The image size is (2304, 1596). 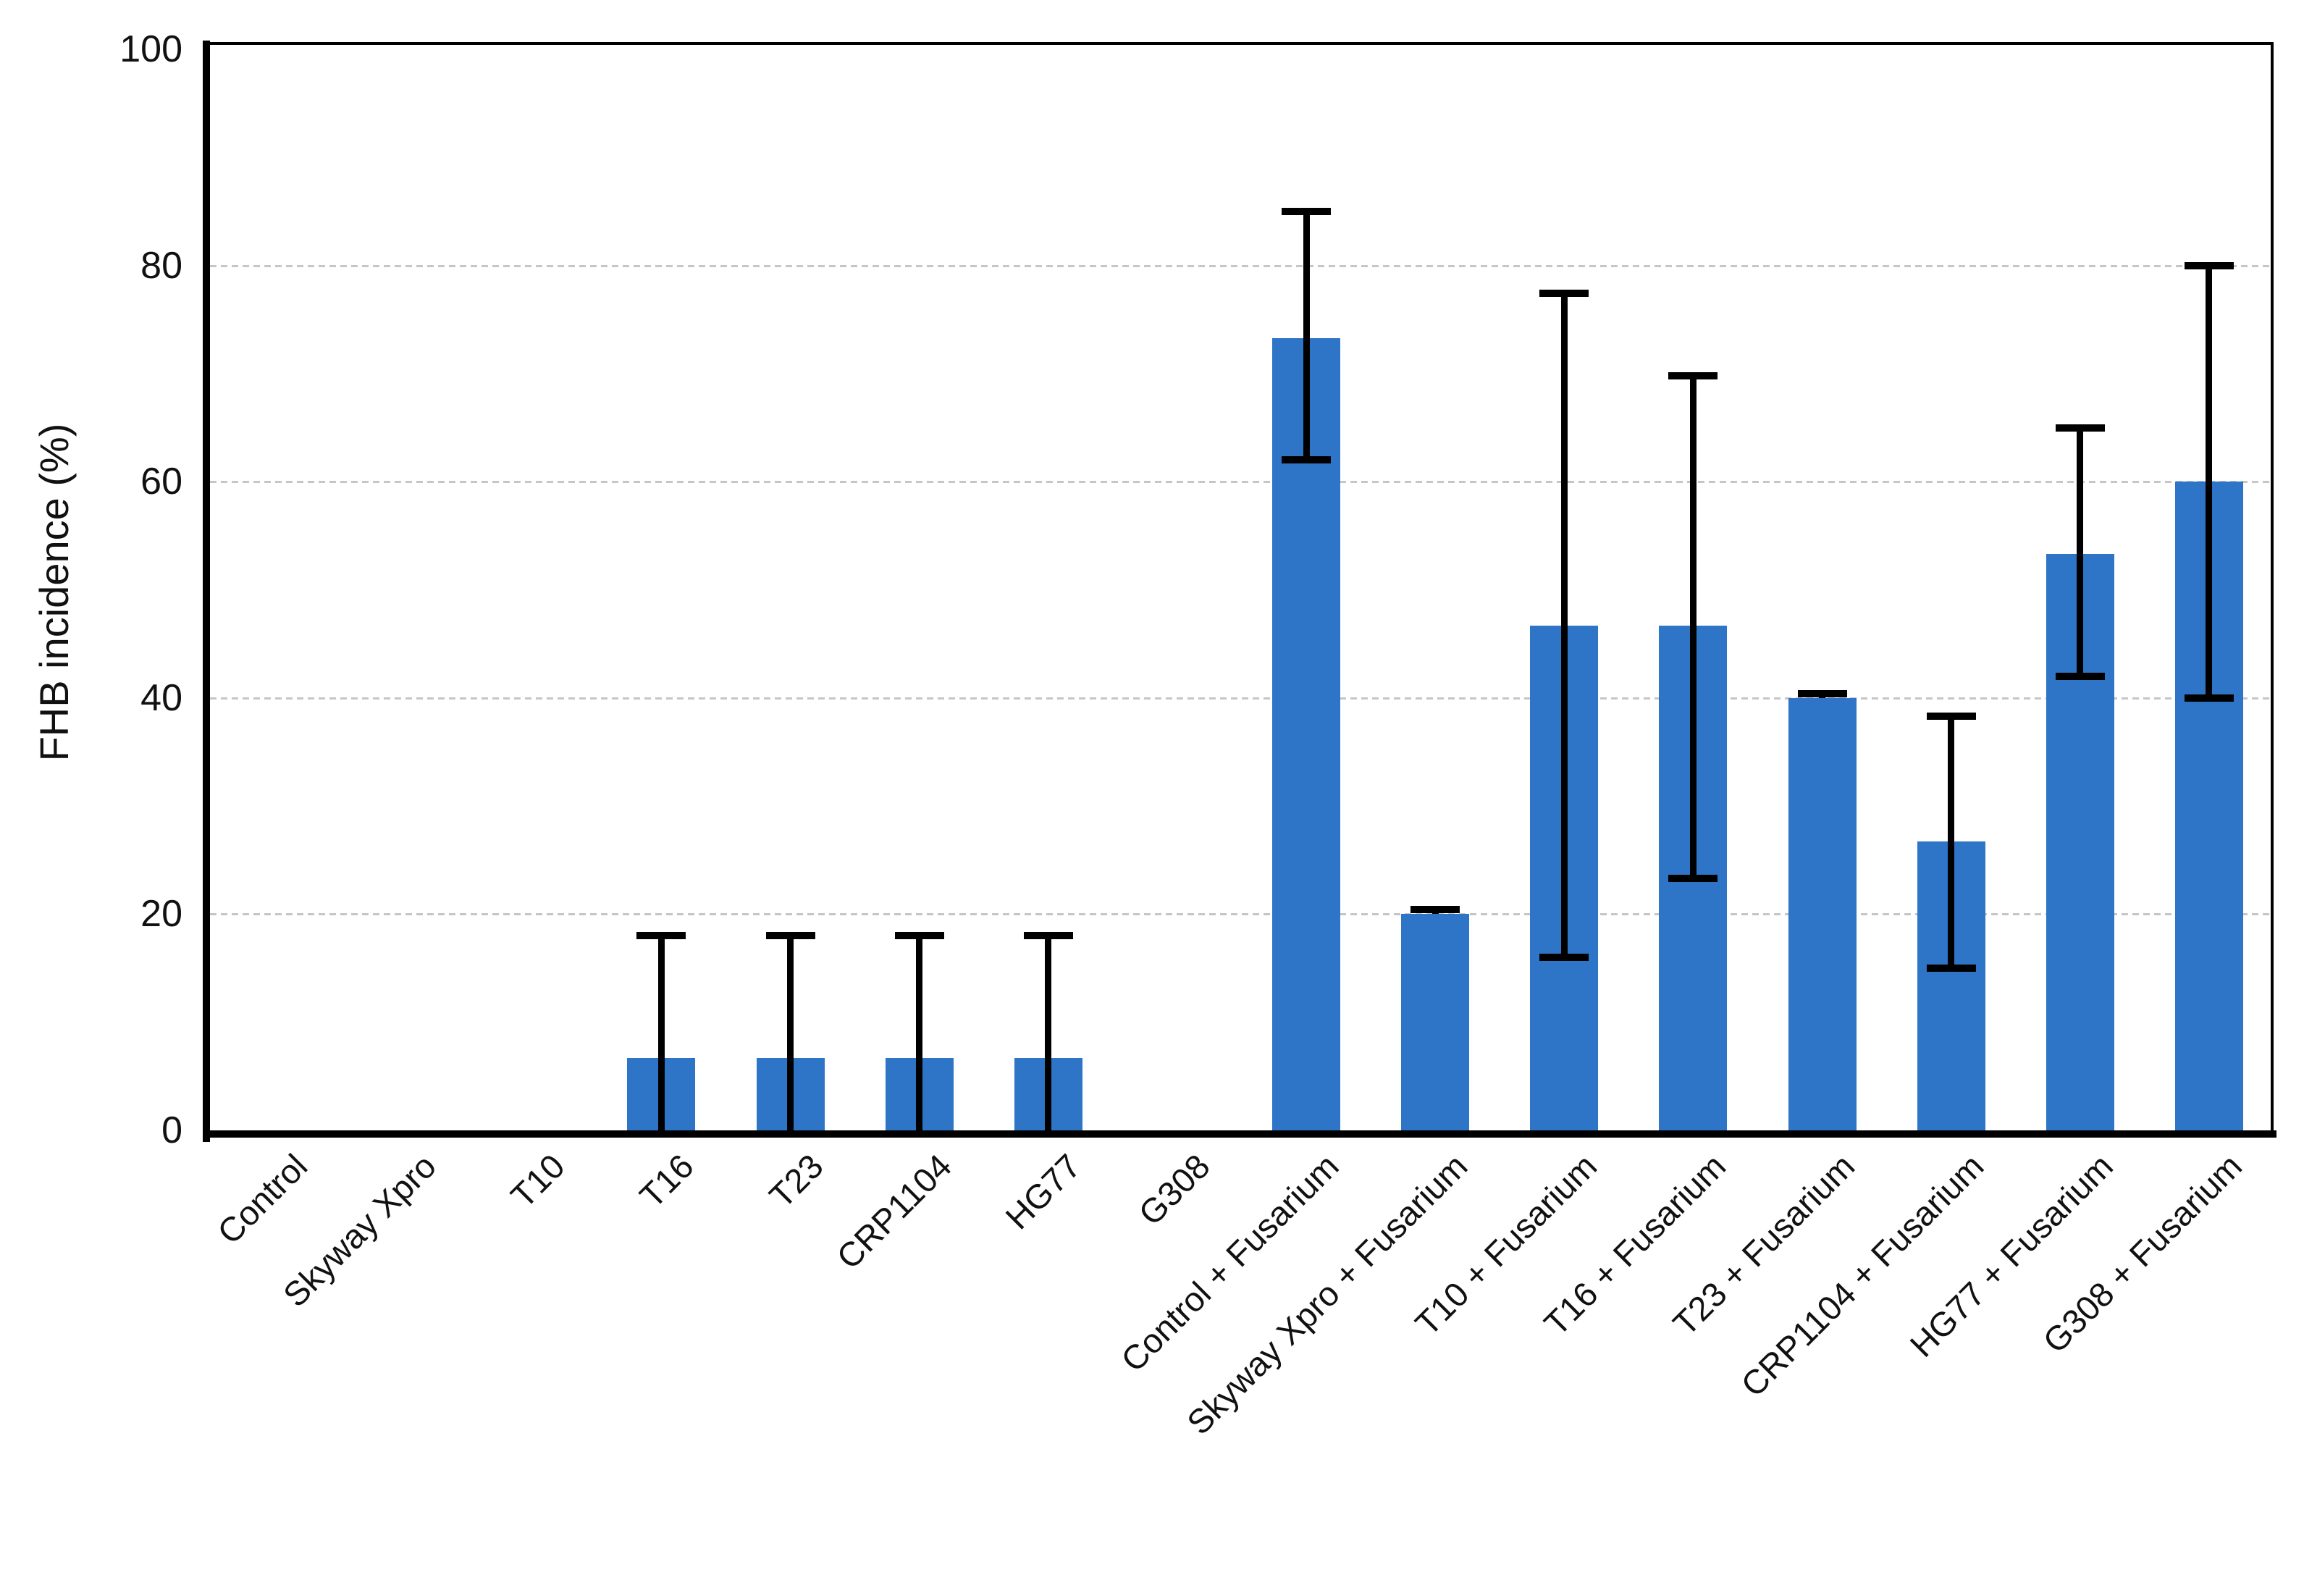 What do you see at coordinates (1229, 1262) in the screenshot?
I see `x-tick-label-control-fusarium: Control + Fusarium` at bounding box center [1229, 1262].